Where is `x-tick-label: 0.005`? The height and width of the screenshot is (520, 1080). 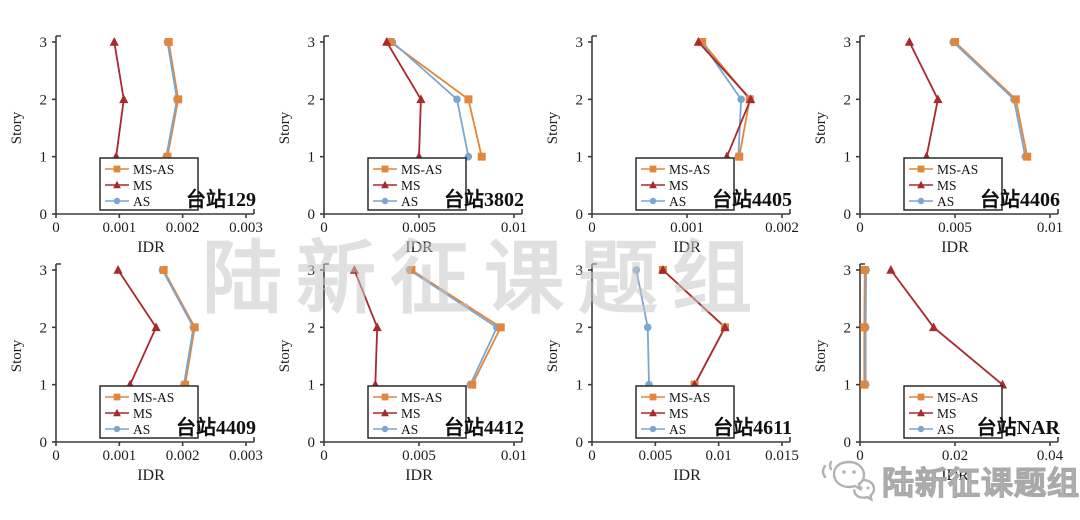
x-tick-label: 0.005 is located at coordinates (419, 456).